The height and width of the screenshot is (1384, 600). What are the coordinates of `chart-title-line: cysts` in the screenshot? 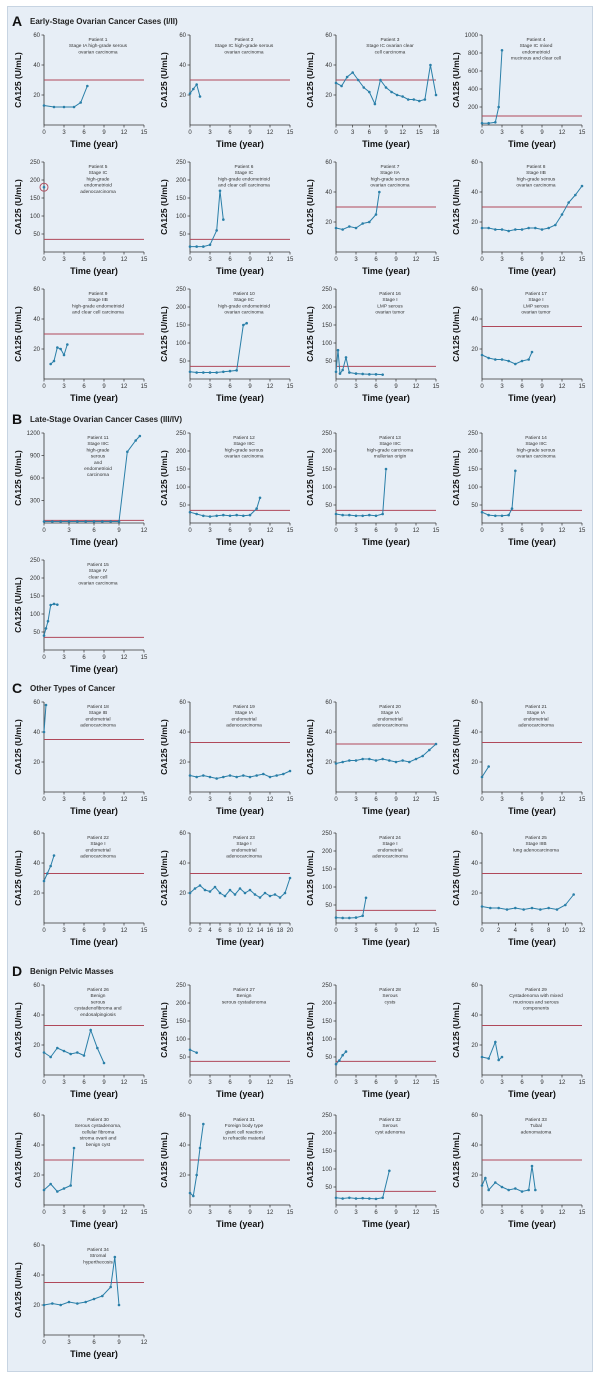 It's located at (391, 1002).